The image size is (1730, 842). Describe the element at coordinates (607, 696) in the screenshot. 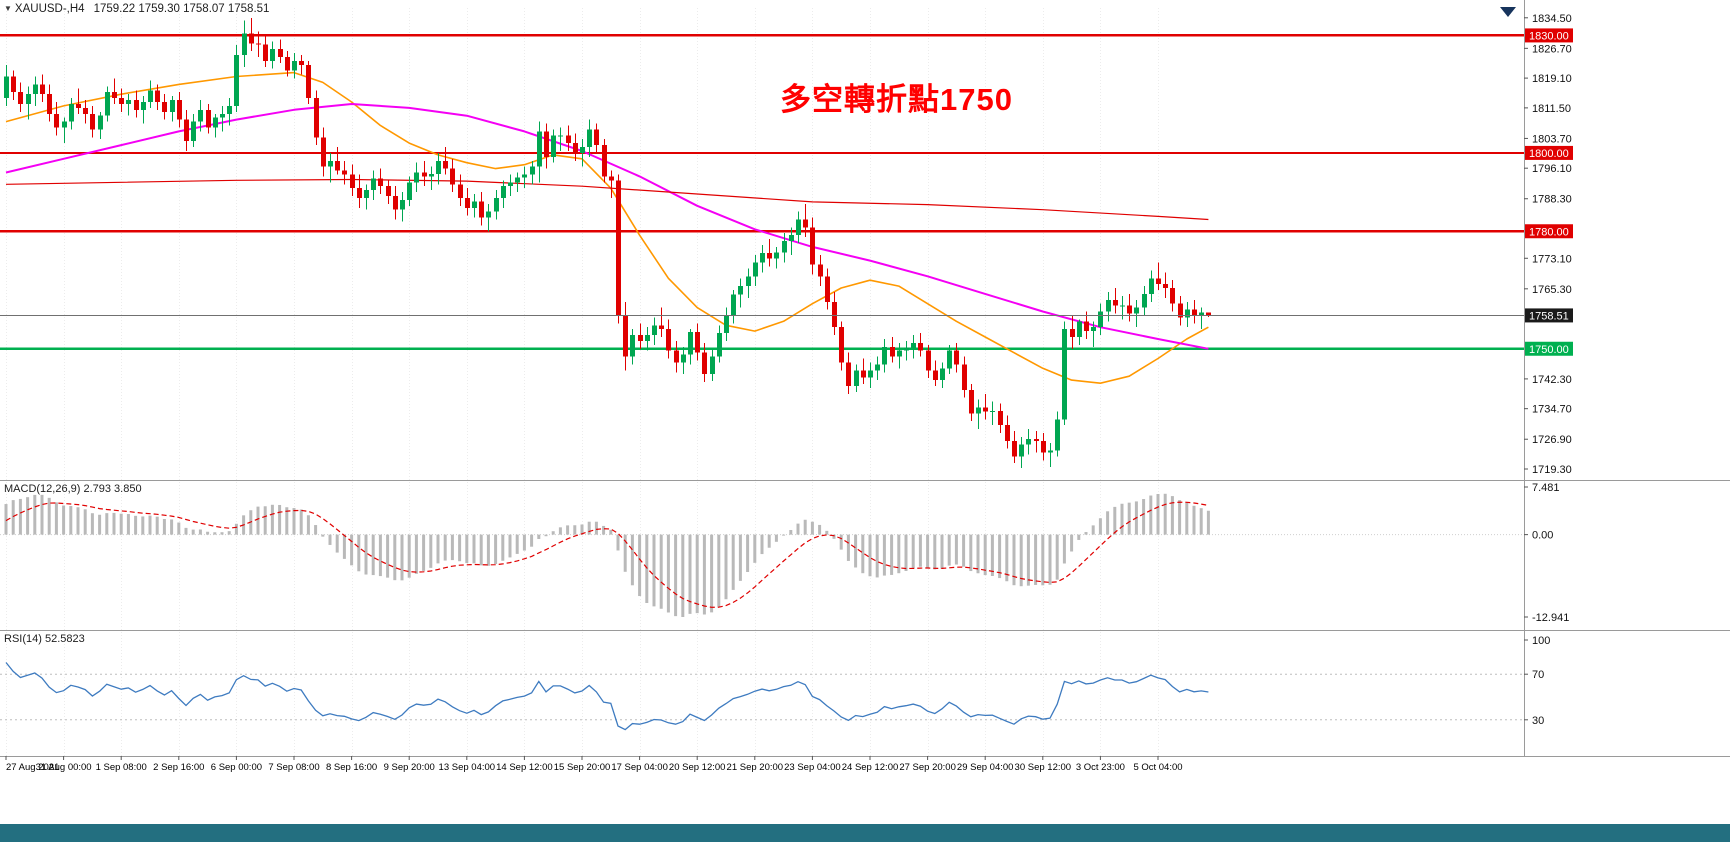

I see `rsi-line` at that location.